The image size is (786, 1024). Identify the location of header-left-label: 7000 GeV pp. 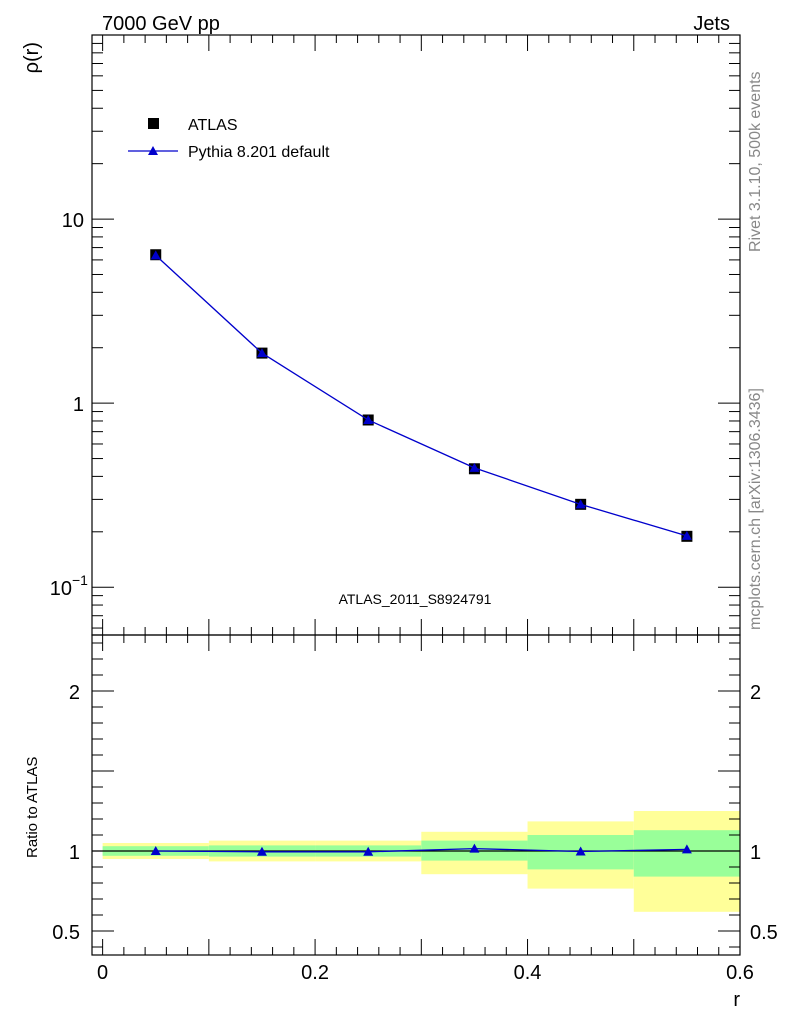
(161, 24).